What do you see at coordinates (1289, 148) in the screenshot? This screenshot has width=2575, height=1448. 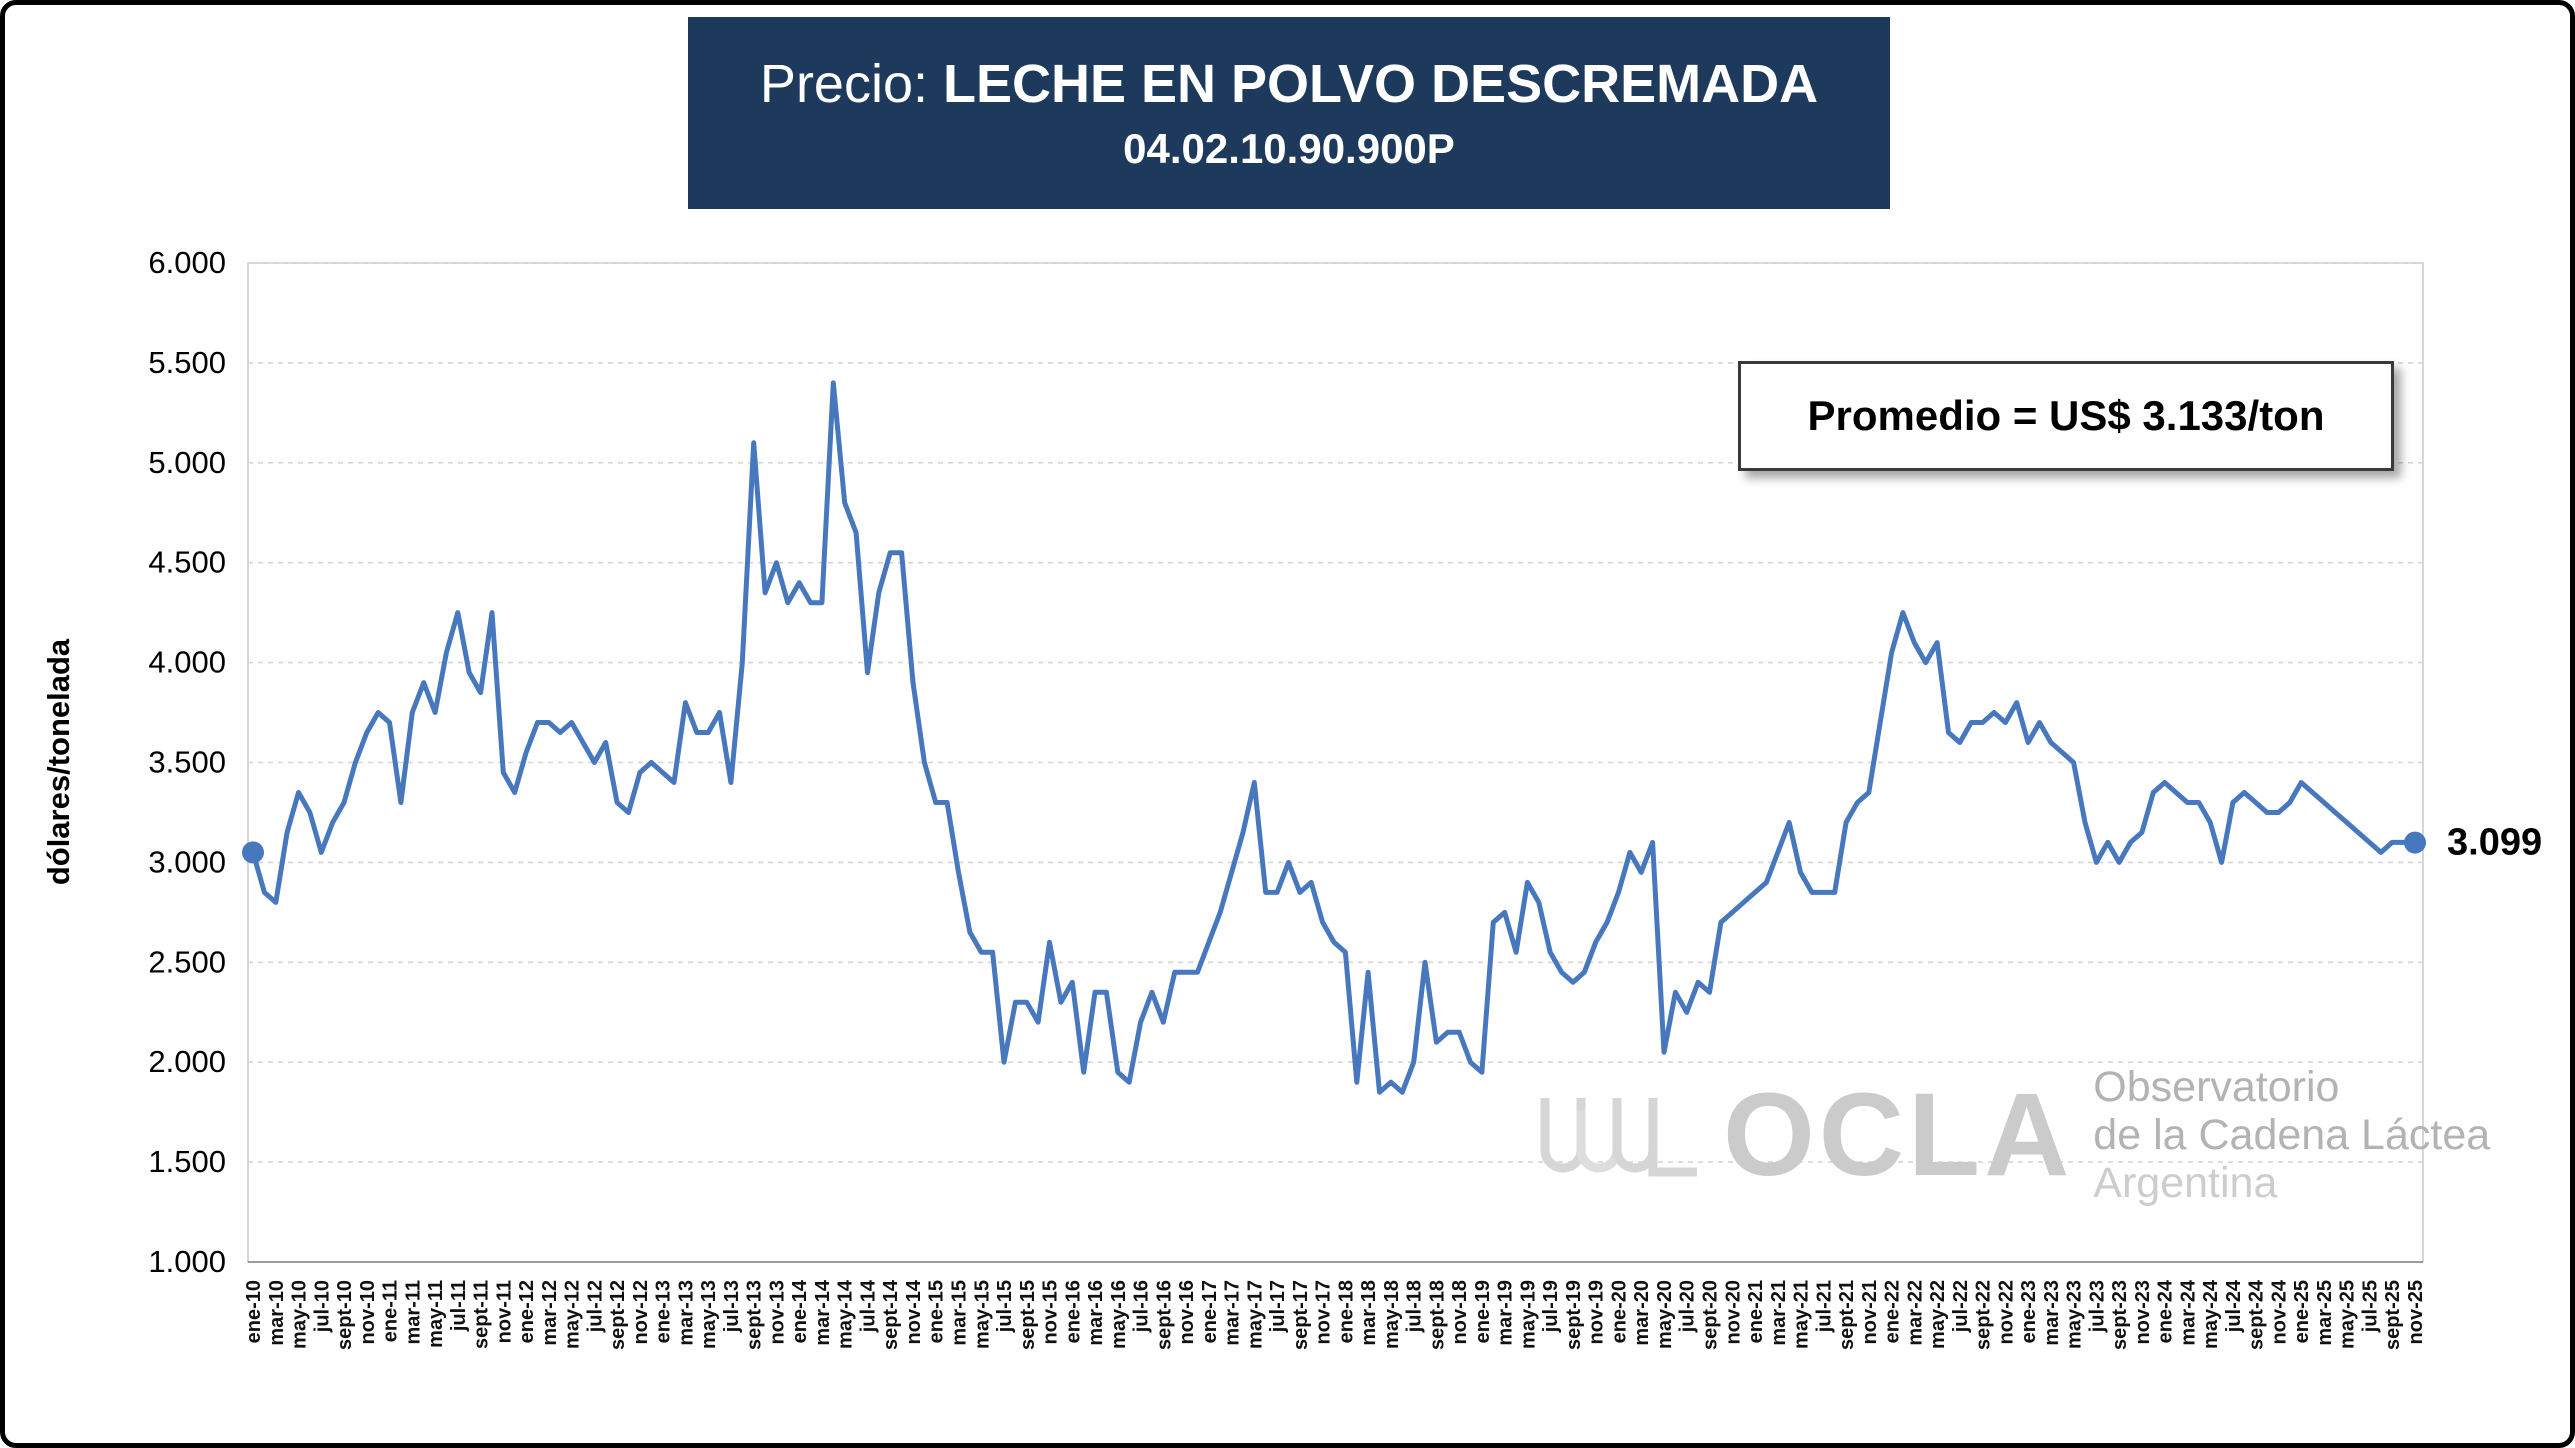 I see `chart-title-code: 04.02.10.90.900P` at bounding box center [1289, 148].